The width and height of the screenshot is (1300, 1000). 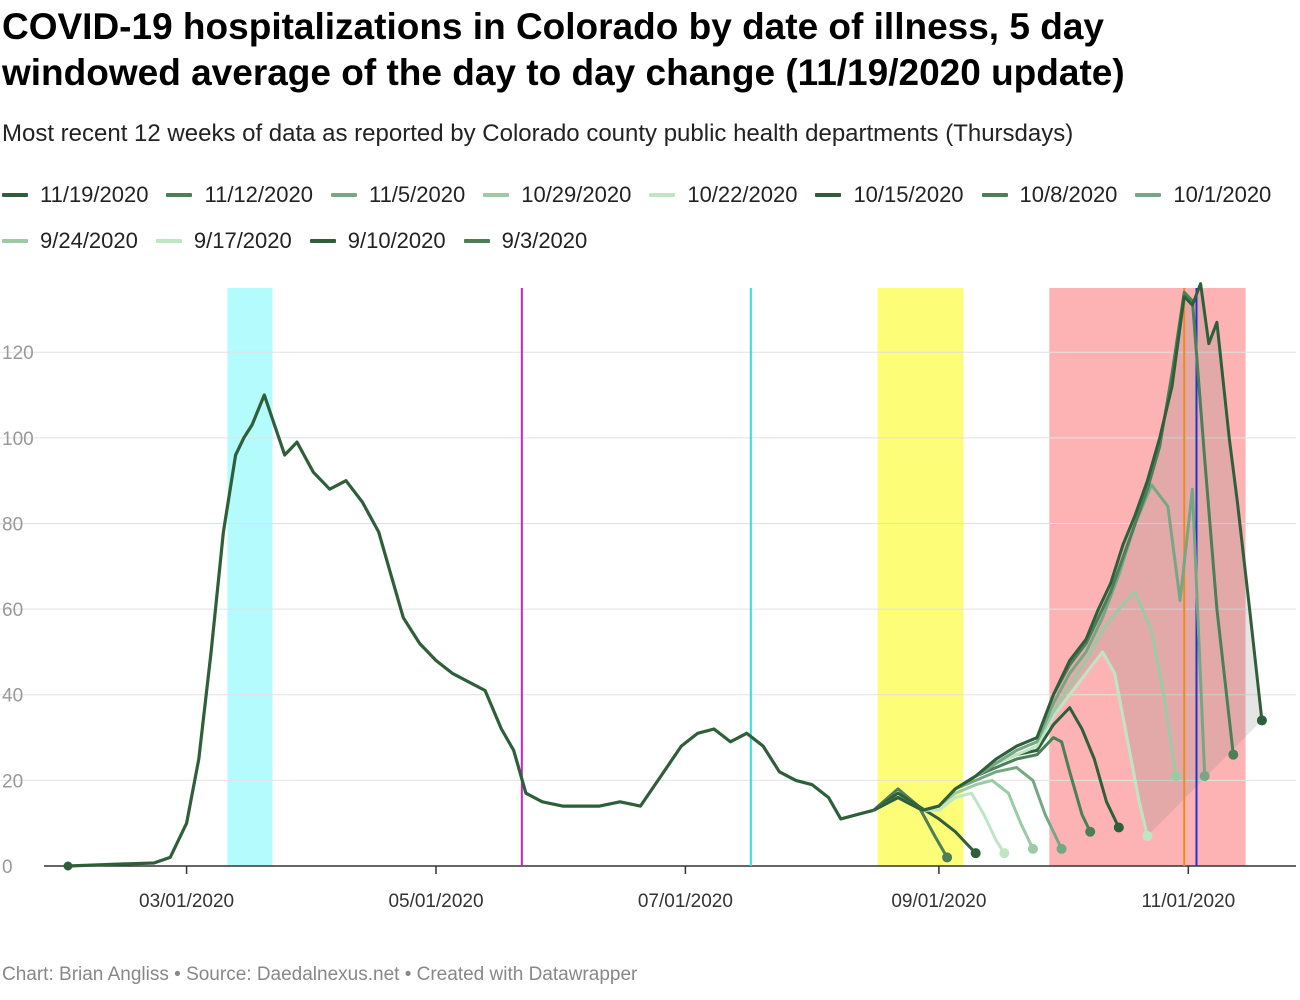 I want to click on x-tick-label-2: 07/01/2020, so click(x=685, y=901).